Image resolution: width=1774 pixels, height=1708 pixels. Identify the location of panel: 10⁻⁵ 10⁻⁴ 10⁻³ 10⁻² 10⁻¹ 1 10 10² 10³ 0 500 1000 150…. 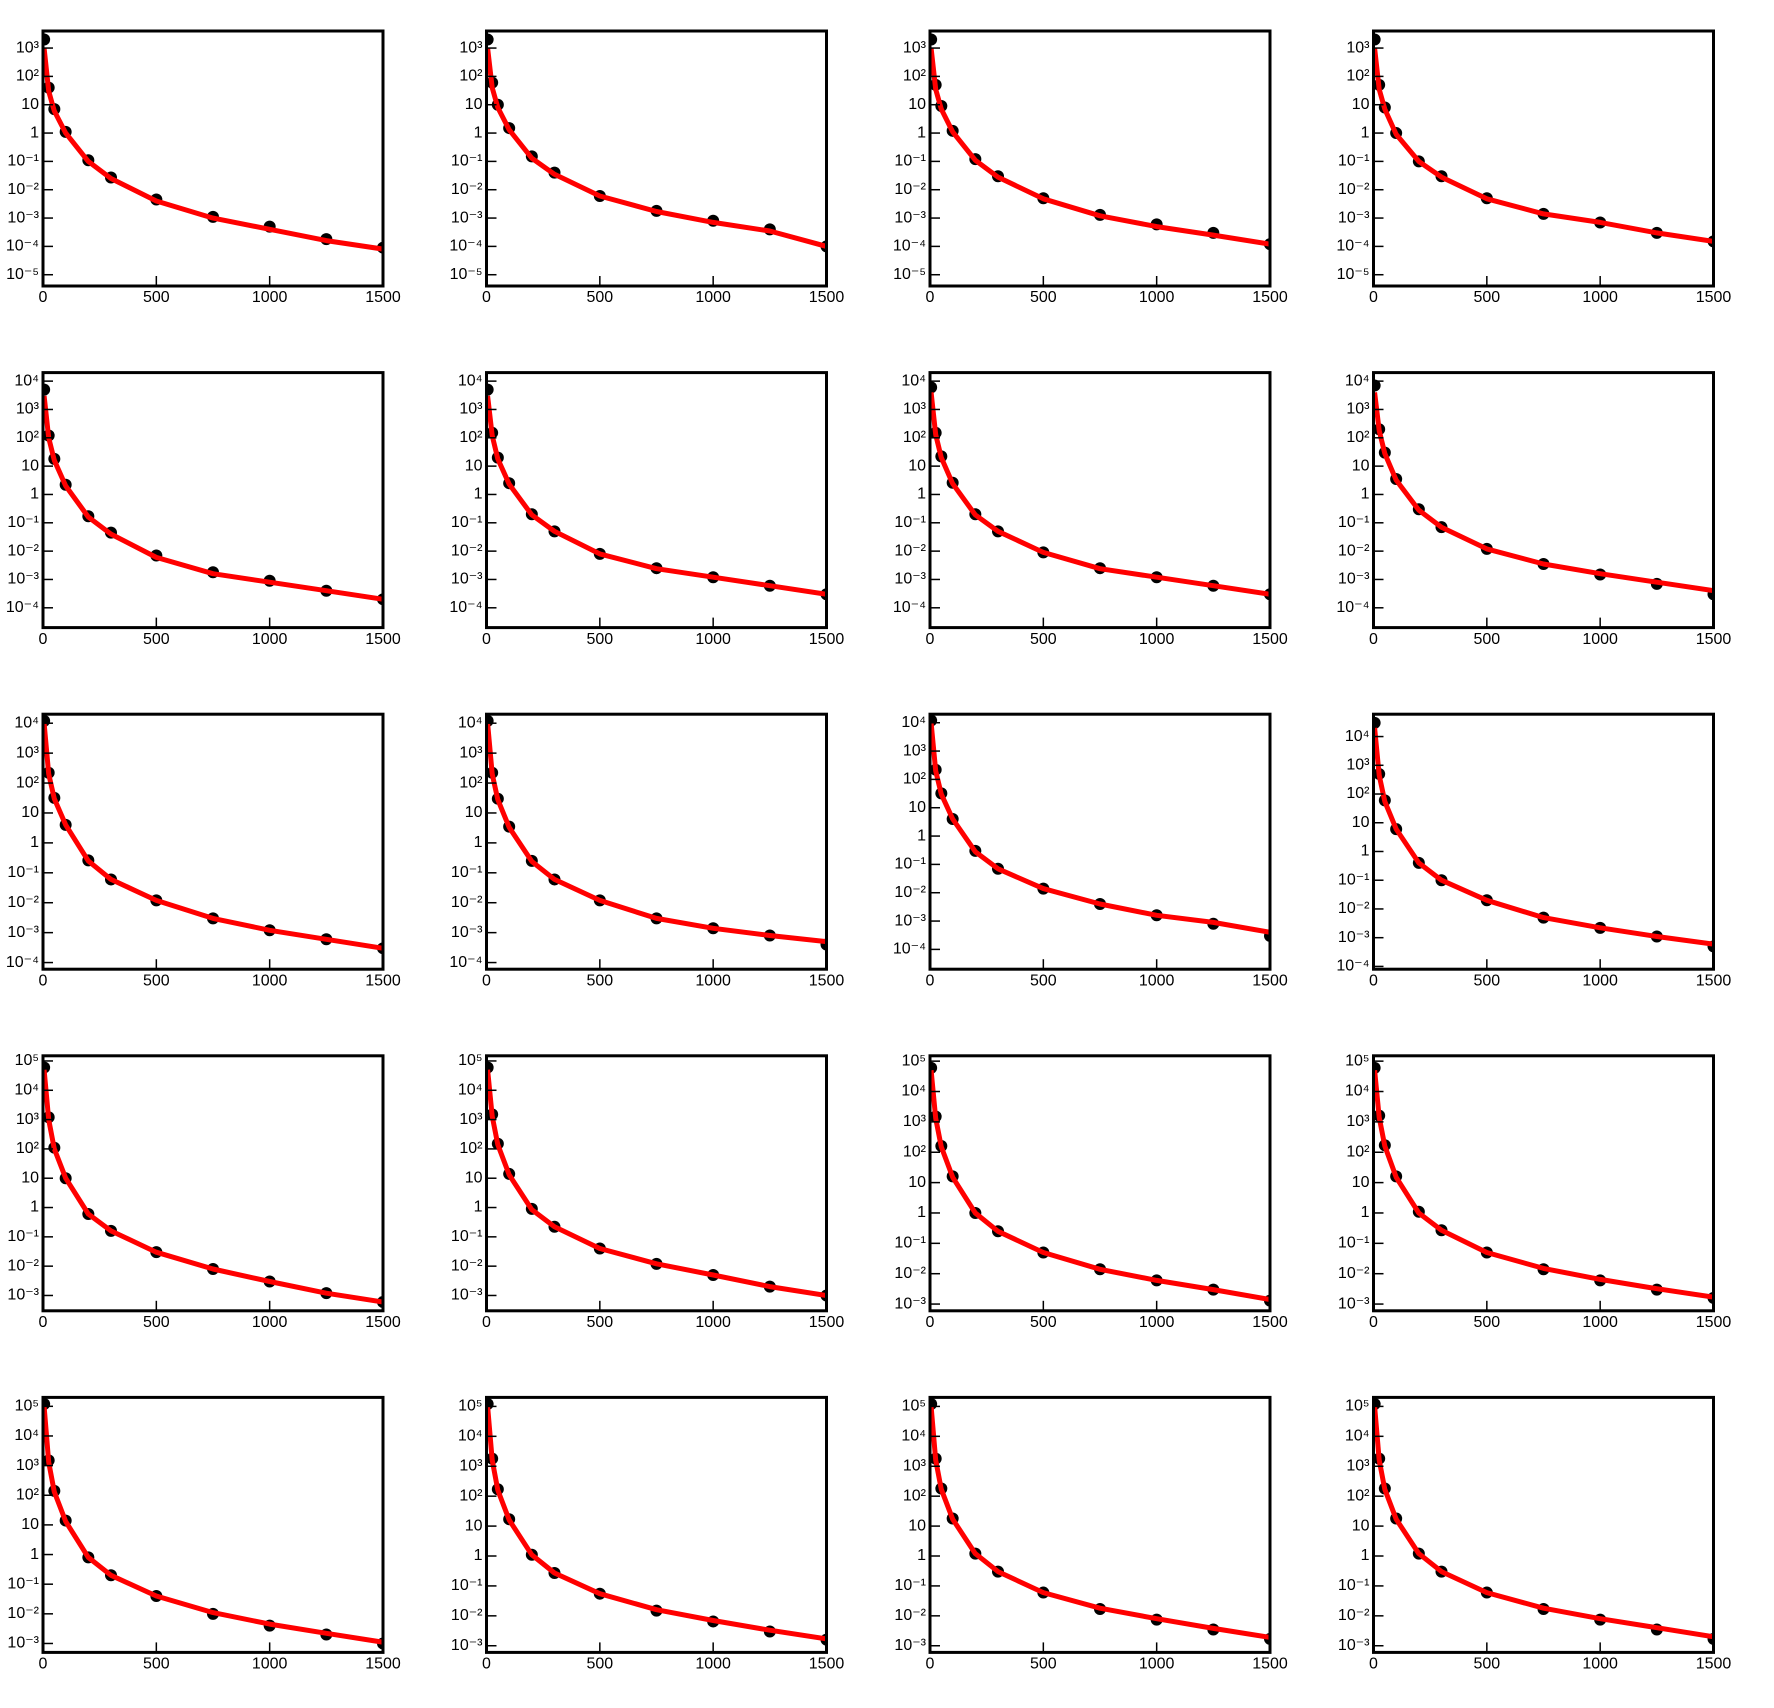
(1533, 167).